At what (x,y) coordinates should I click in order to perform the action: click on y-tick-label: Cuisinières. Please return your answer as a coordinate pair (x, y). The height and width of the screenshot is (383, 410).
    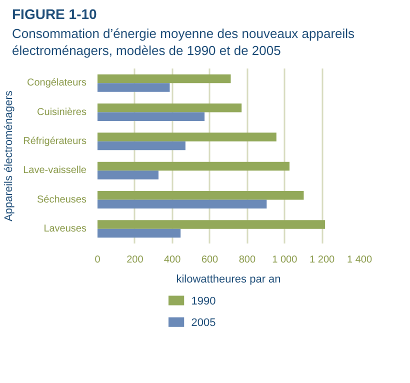
    Looking at the image, I should click on (62, 112).